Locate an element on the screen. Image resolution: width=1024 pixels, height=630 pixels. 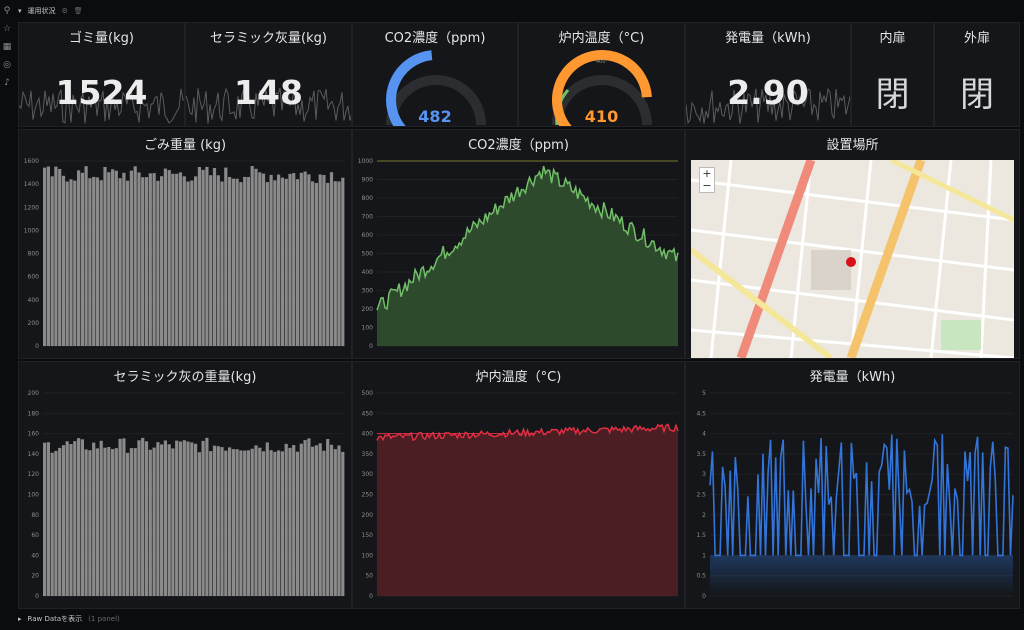
location-map is located at coordinates (852, 259).